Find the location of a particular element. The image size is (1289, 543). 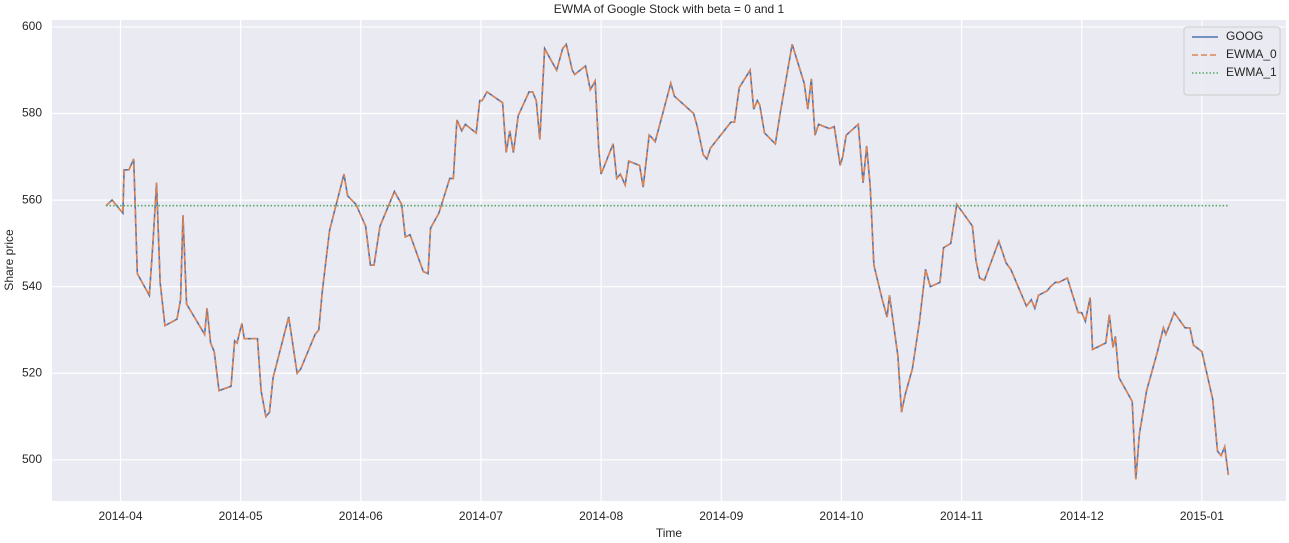

x-tick-label: 2014-05 is located at coordinates (241, 516).